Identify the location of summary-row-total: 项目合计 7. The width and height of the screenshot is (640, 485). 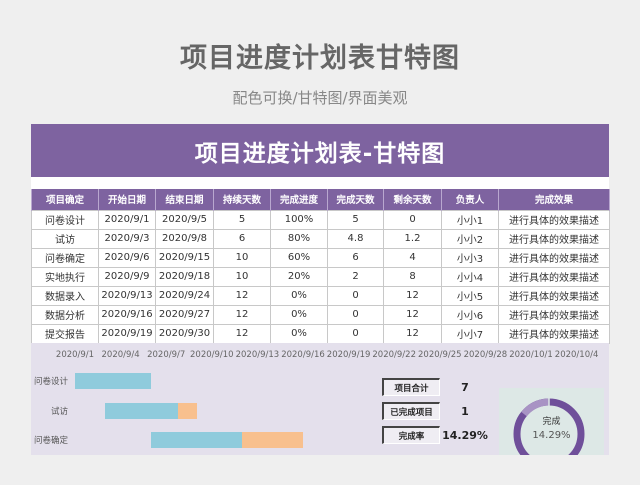
(436, 387).